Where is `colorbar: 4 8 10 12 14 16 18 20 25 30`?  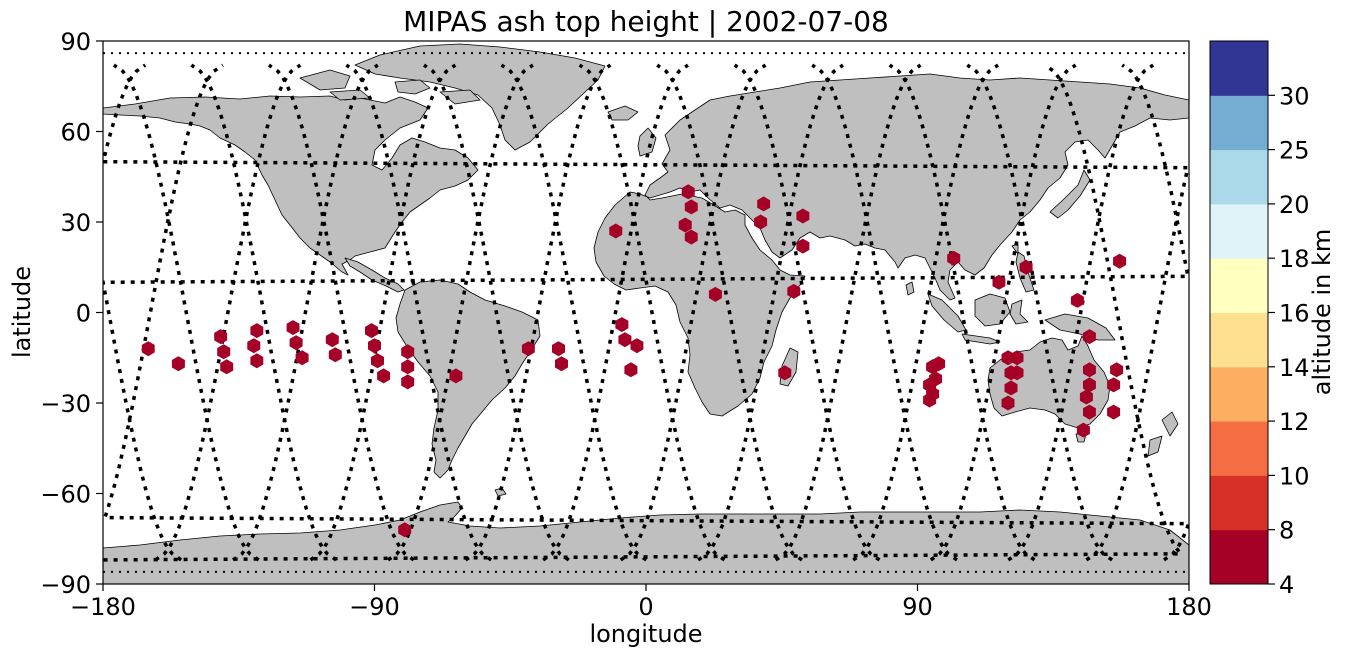
colorbar: 4 8 10 12 14 16 18 20 25 30 is located at coordinates (1260, 320).